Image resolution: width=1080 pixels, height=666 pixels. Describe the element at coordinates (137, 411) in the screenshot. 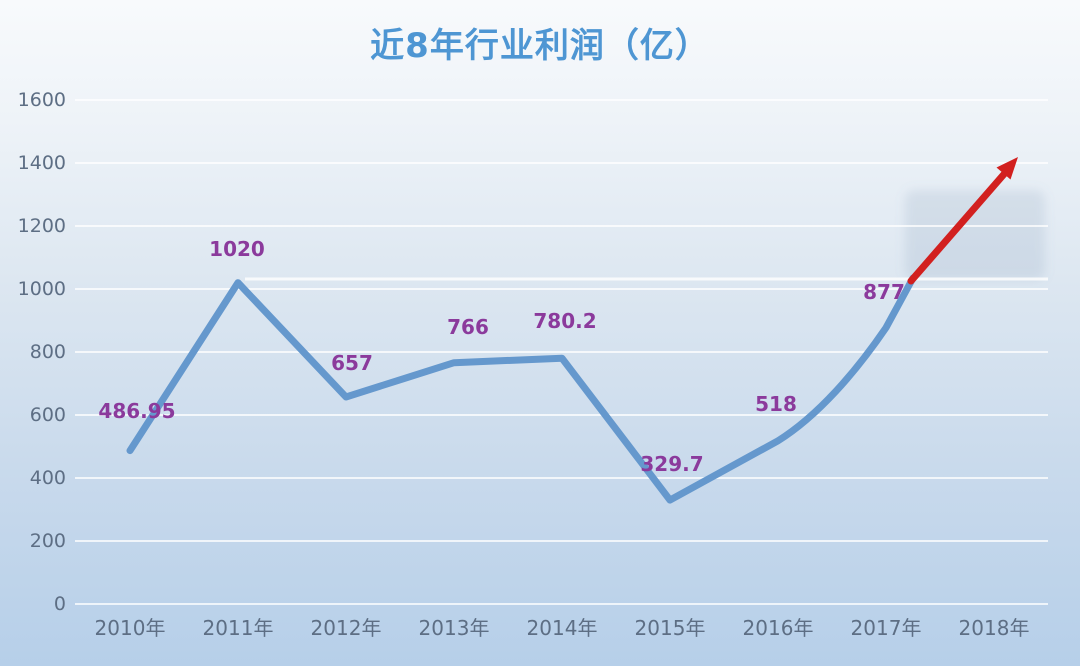

I see `data-label: 486.95` at that location.